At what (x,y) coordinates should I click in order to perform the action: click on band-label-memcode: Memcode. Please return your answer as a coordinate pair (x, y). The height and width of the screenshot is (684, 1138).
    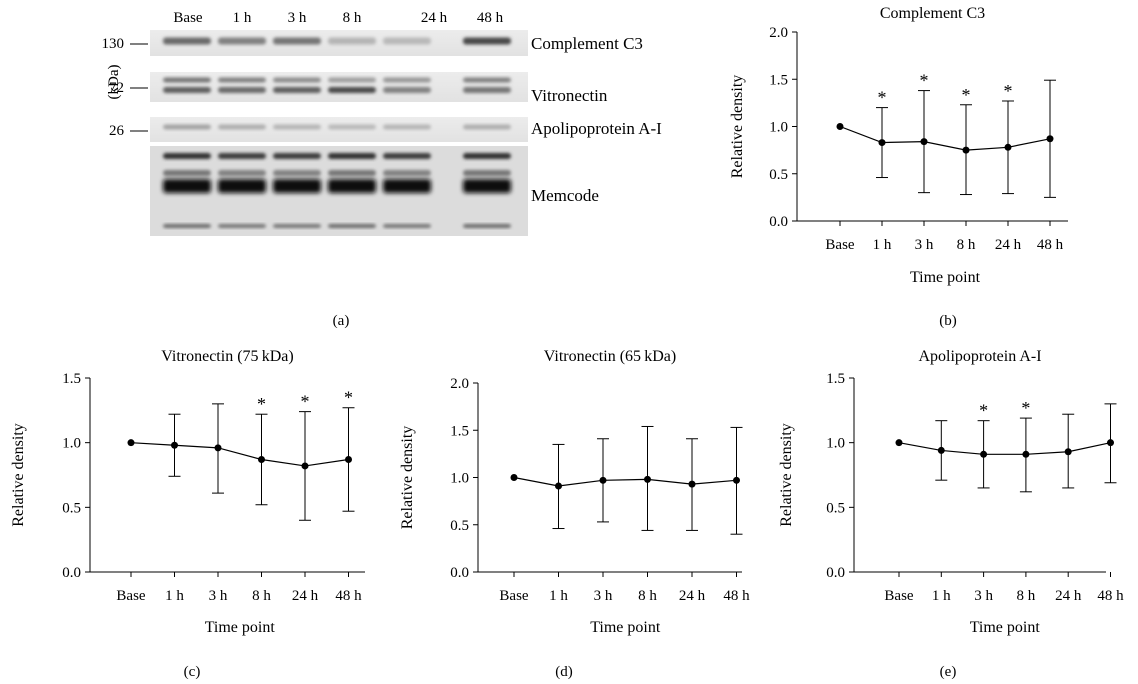
    Looking at the image, I should click on (565, 195).